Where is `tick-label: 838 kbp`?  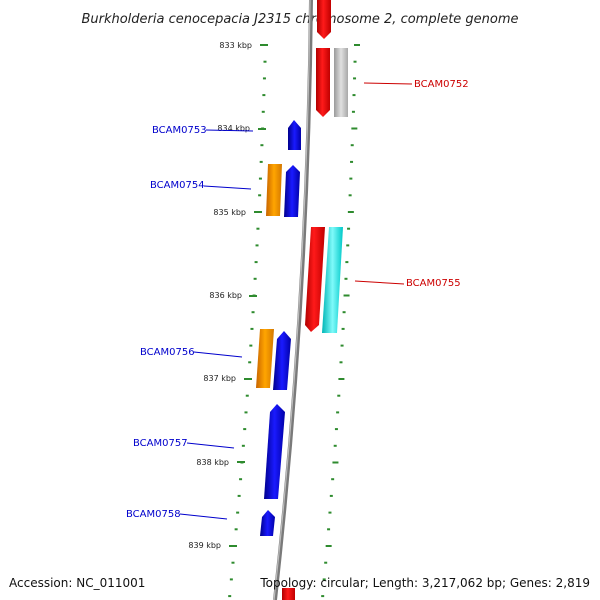 tick-label: 838 kbp is located at coordinates (212, 462).